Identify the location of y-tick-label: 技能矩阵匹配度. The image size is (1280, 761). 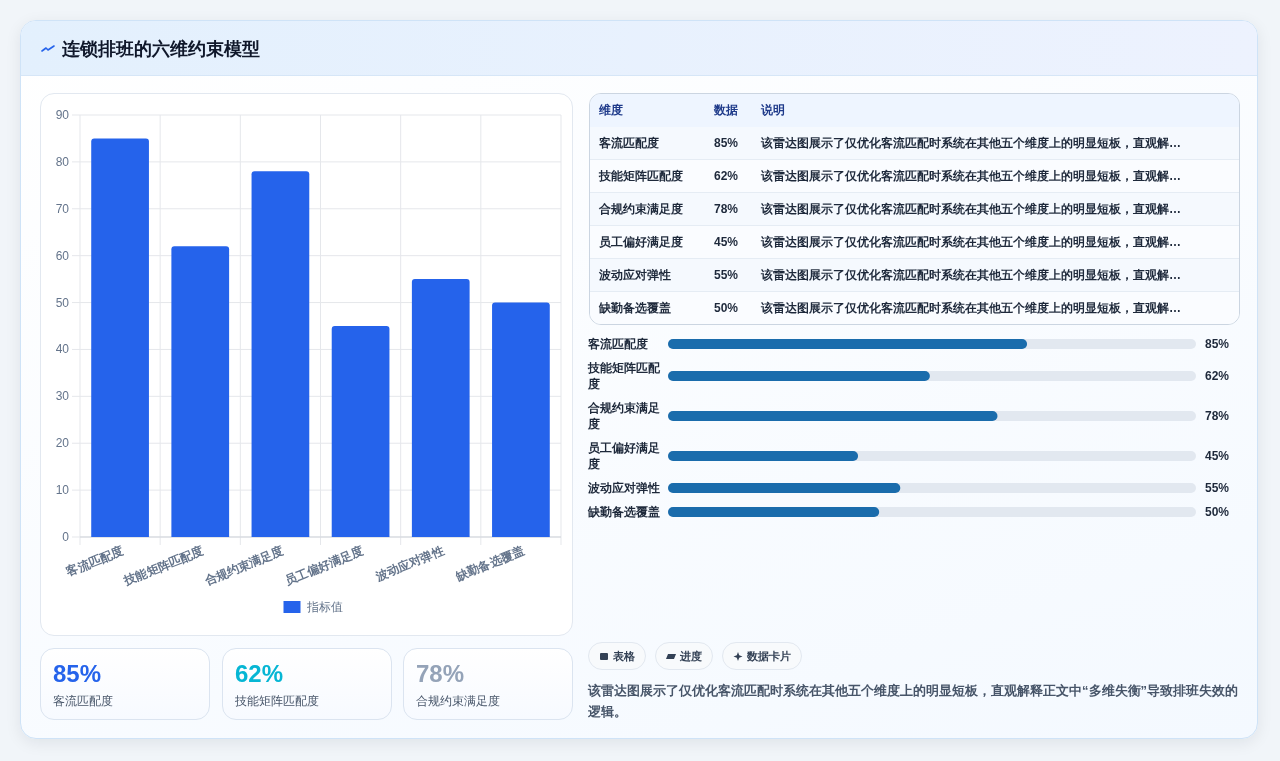
(624, 376).